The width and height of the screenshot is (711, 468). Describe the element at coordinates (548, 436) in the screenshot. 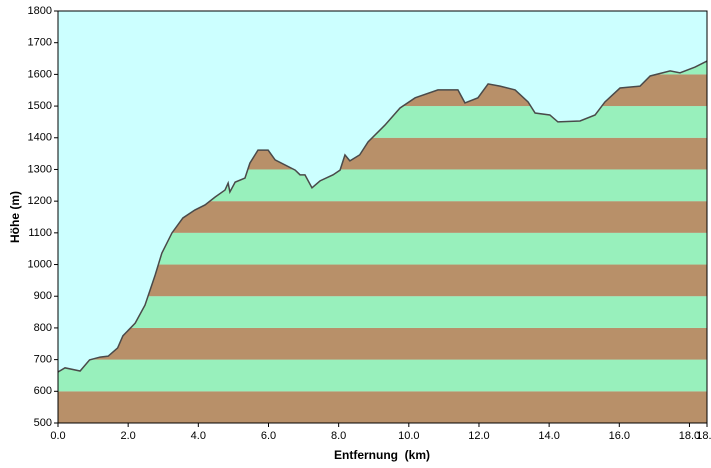

I see `x-tick-label: 14.0` at that location.